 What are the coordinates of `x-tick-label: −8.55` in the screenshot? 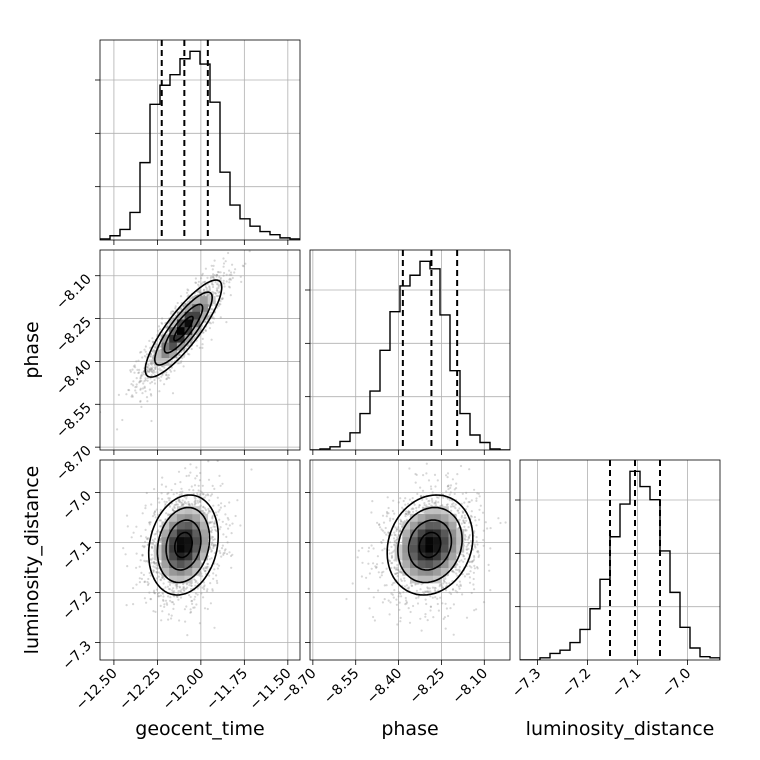 It's located at (342, 687).